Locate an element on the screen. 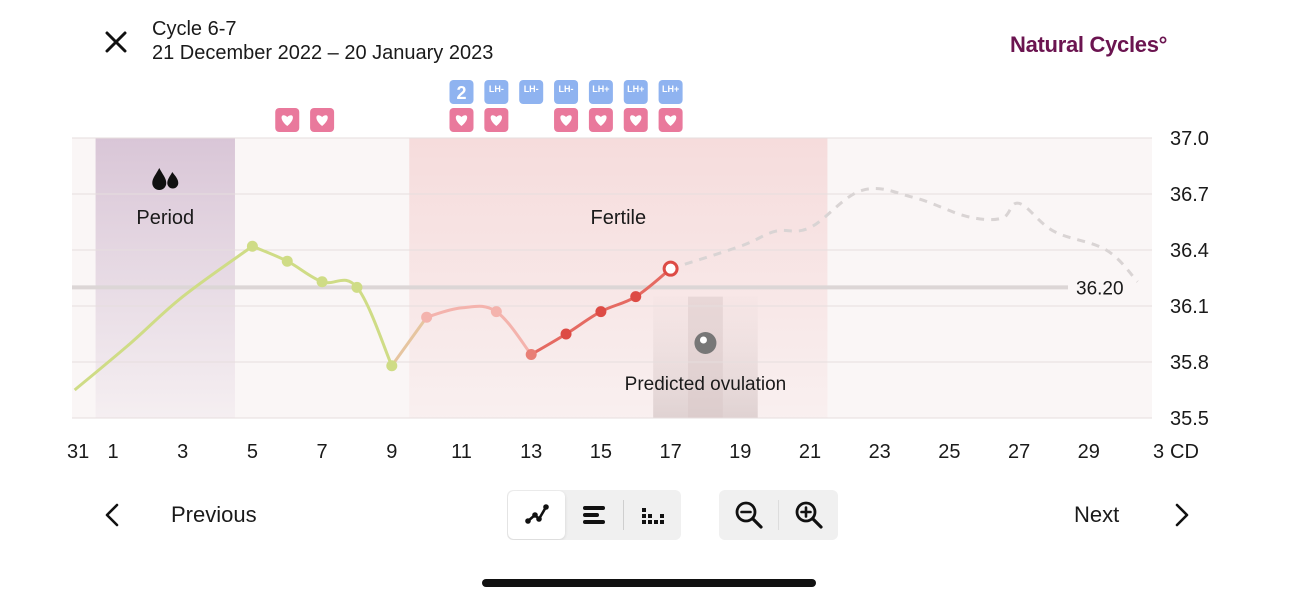 This screenshot has height=600, width=1298. temperature-line-lead is located at coordinates (163, 318).